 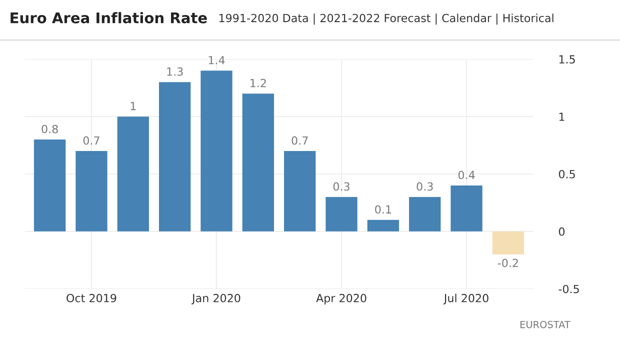 I want to click on x-tick-label: Jan 2020, so click(x=215, y=299).